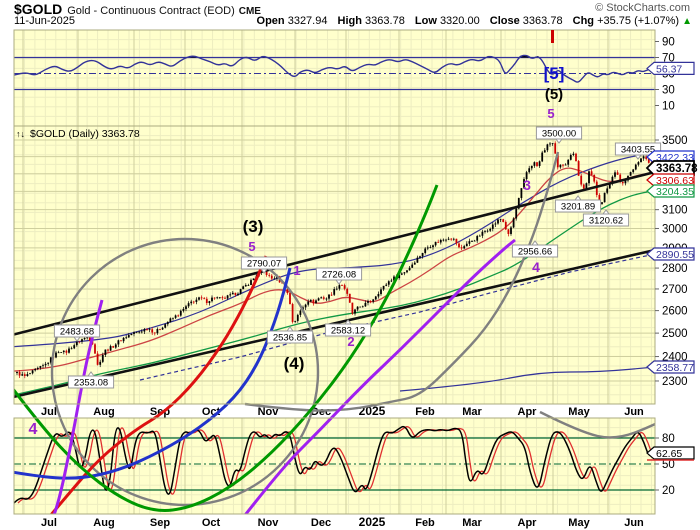 The width and height of the screenshot is (700, 530). What do you see at coordinates (372, 522) in the screenshot?
I see `month-label: 2025` at bounding box center [372, 522].